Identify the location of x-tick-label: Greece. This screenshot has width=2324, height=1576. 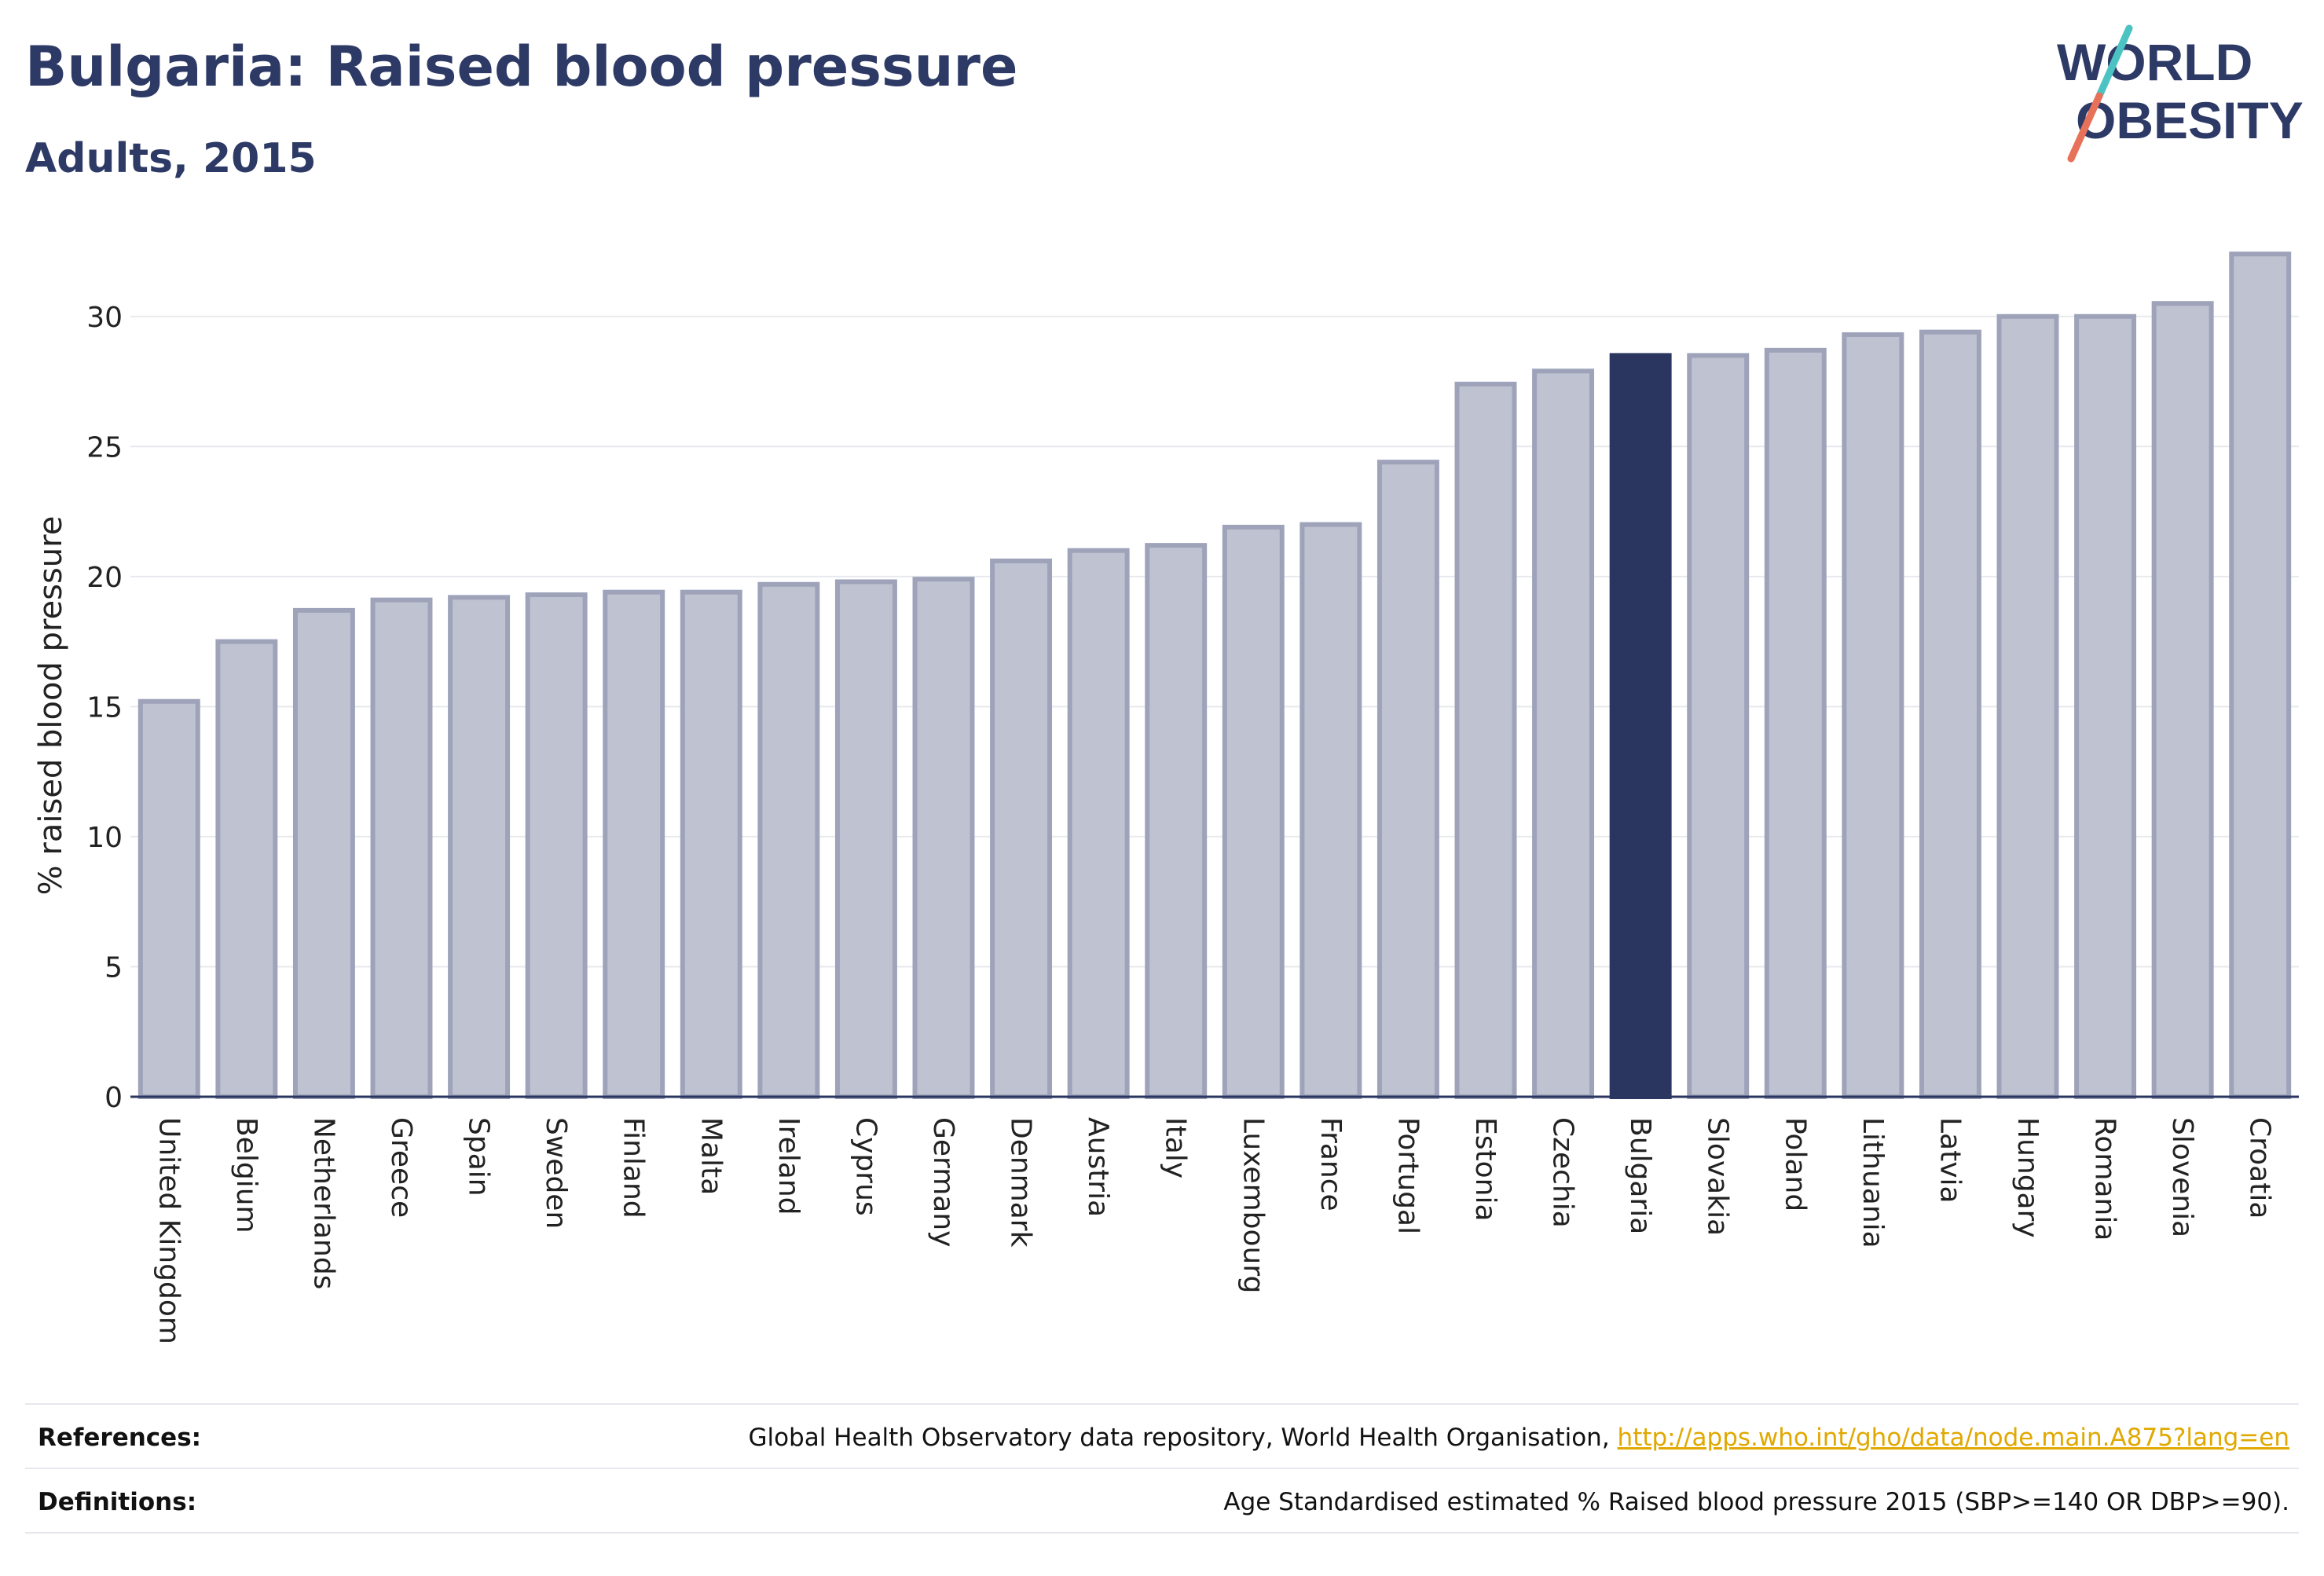
(401, 1167).